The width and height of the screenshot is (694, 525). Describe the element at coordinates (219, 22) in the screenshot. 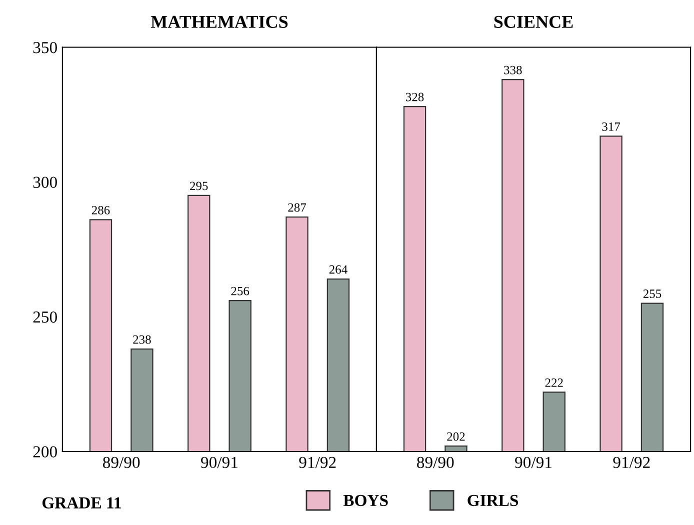

I see `chart-title: MATHEMATICS` at that location.